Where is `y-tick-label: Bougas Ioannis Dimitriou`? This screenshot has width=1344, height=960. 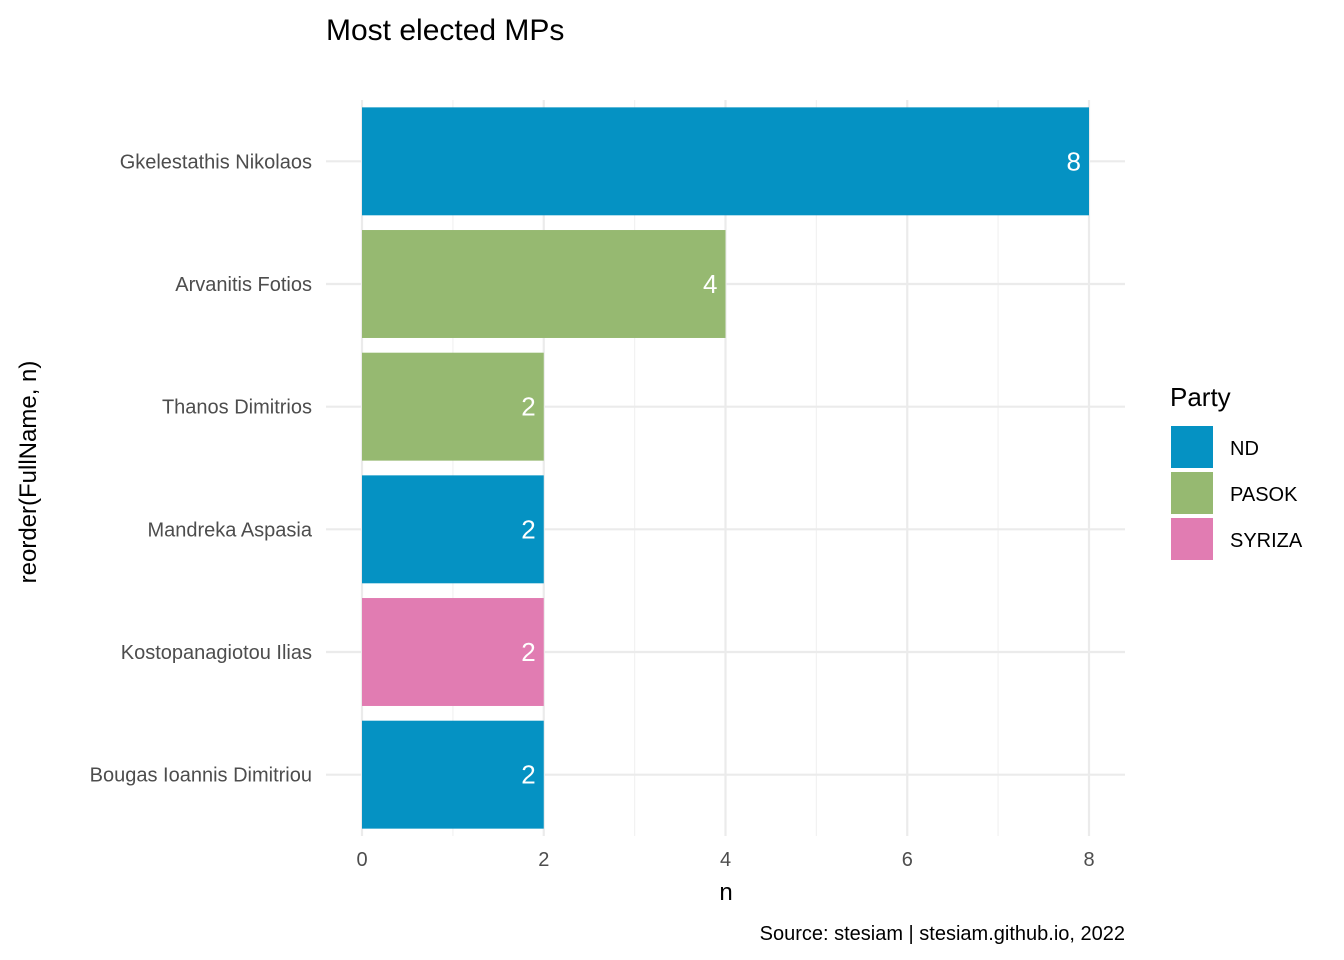 y-tick-label: Bougas Ioannis Dimitriou is located at coordinates (201, 776).